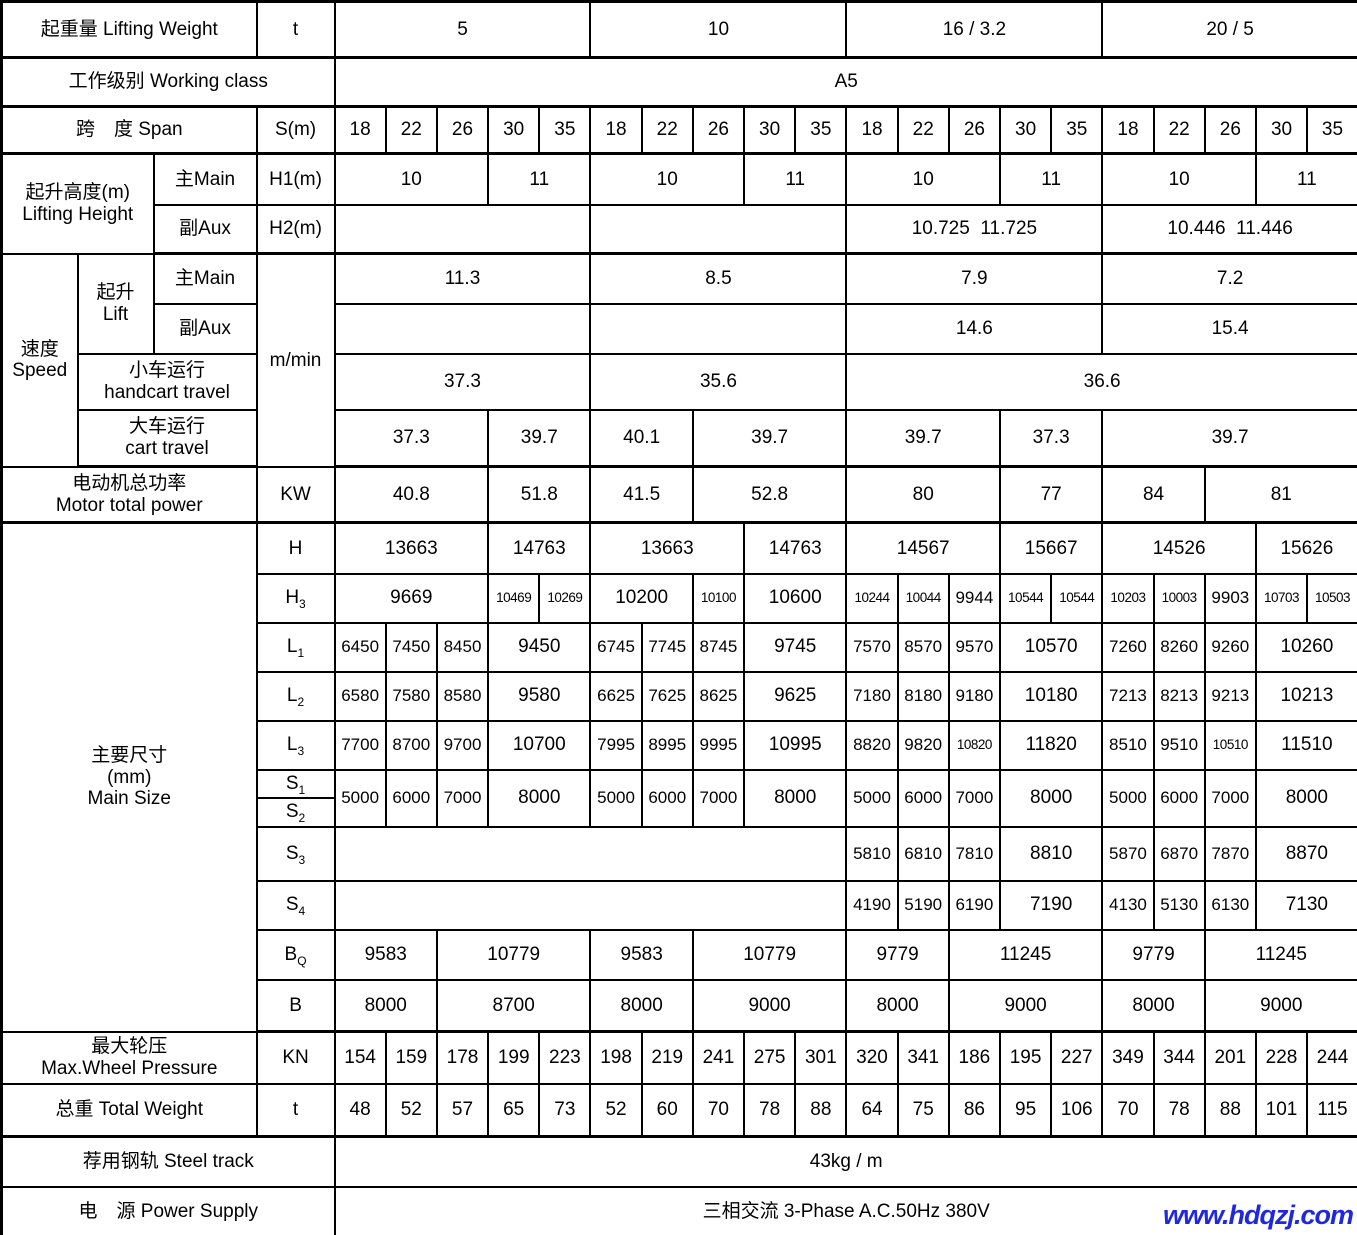 This screenshot has height=1235, width=1357. I want to click on speed-lift-main-cell-6: 7.9, so click(974, 278).